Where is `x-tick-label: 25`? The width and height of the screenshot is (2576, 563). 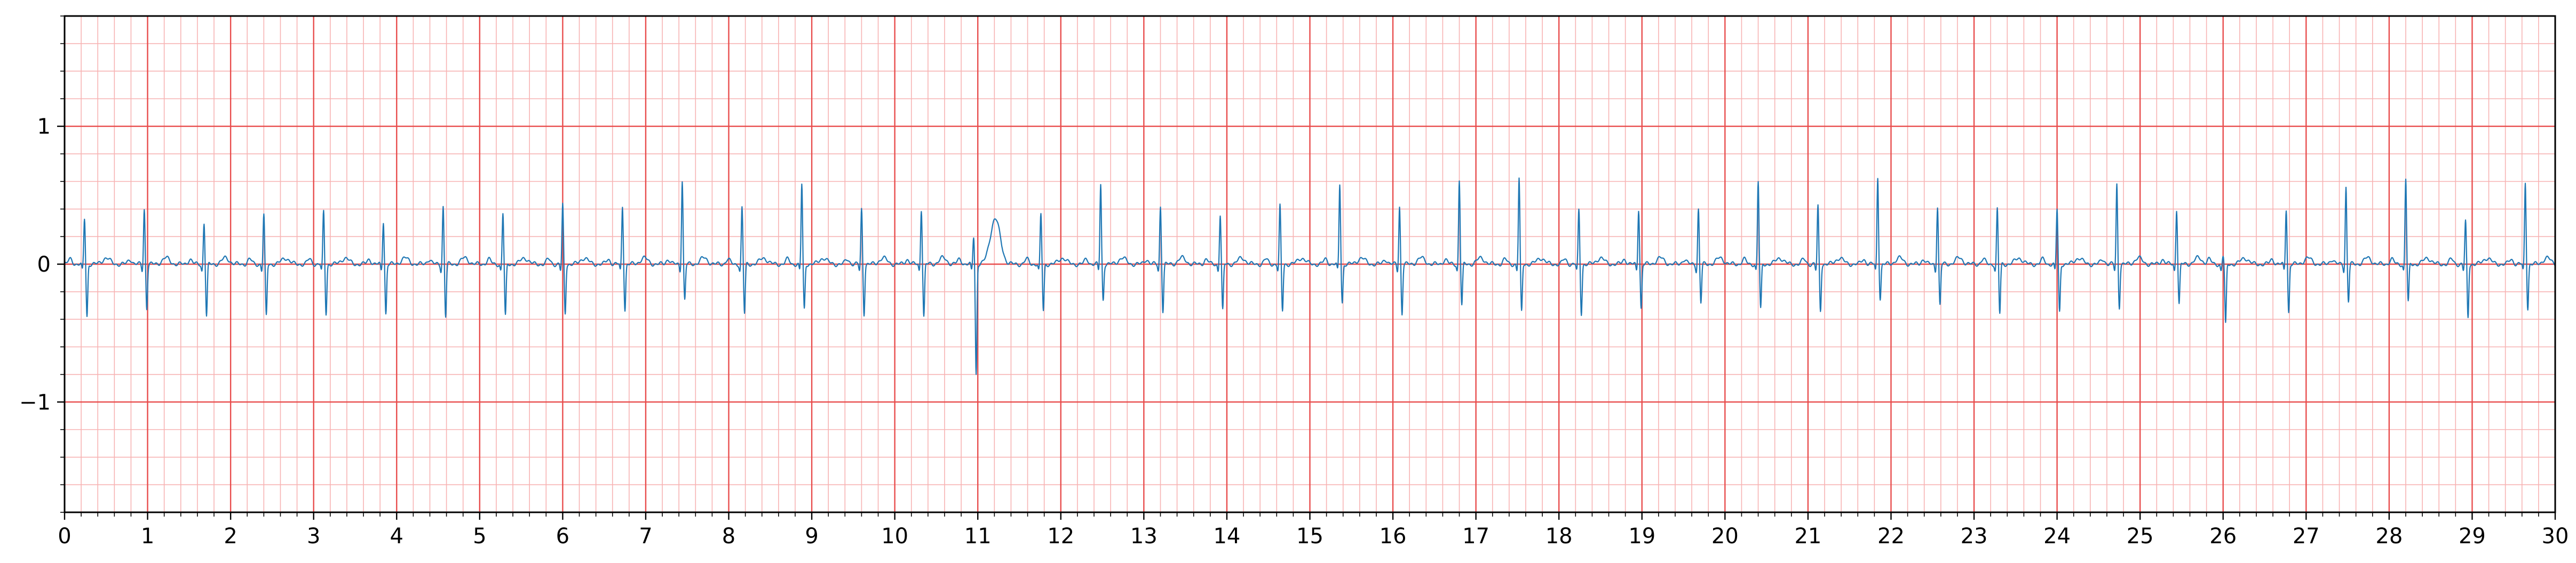
x-tick-label: 25 is located at coordinates (2140, 536).